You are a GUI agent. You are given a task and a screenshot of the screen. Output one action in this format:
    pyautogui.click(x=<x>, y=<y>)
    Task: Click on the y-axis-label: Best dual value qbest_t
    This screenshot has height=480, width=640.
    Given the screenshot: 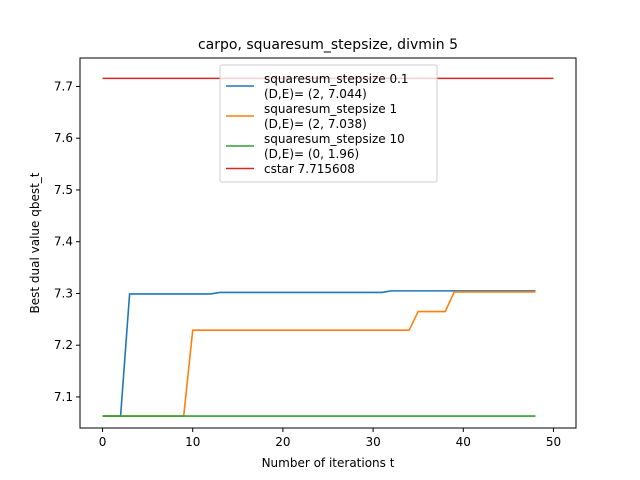 What is the action you would take?
    pyautogui.click(x=35, y=242)
    